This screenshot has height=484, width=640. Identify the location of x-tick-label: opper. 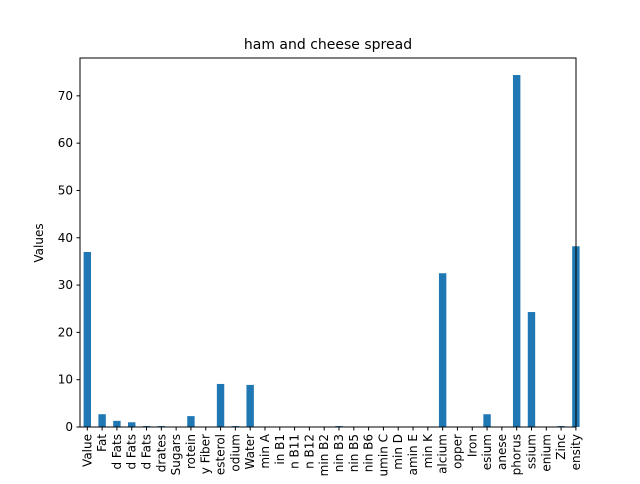
(457, 451).